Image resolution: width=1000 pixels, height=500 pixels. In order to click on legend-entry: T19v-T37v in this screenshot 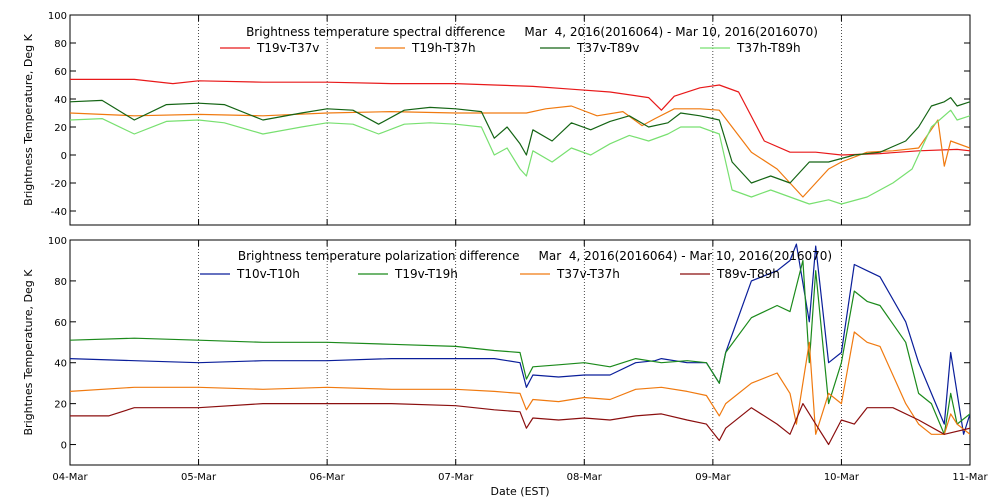, I will do `click(287, 48)`.